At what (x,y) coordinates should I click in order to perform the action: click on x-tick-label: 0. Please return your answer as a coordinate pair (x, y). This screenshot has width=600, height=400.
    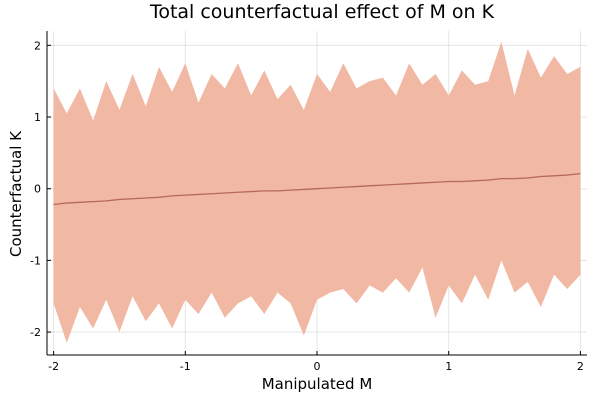
    Looking at the image, I should click on (317, 366).